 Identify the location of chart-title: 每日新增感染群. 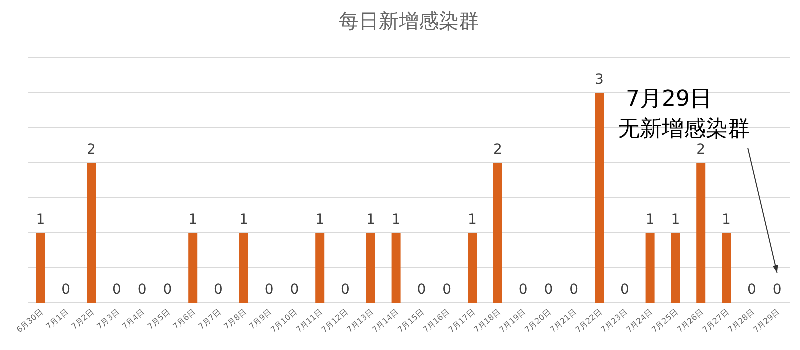
(409, 21).